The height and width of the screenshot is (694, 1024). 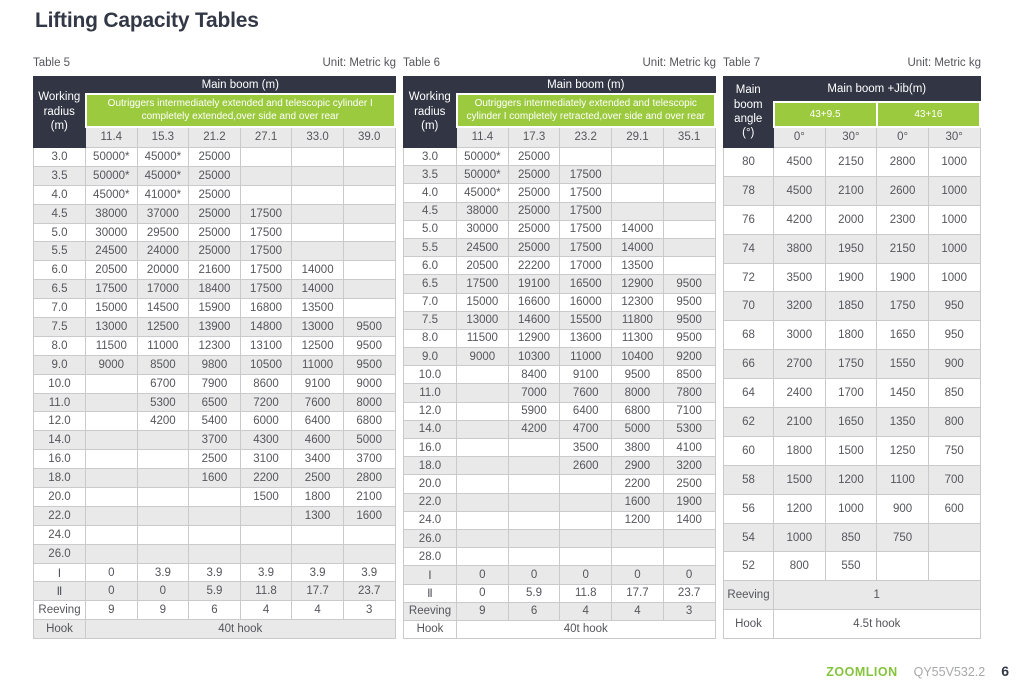 I want to click on capacity-cell: 700, so click(x=954, y=479).